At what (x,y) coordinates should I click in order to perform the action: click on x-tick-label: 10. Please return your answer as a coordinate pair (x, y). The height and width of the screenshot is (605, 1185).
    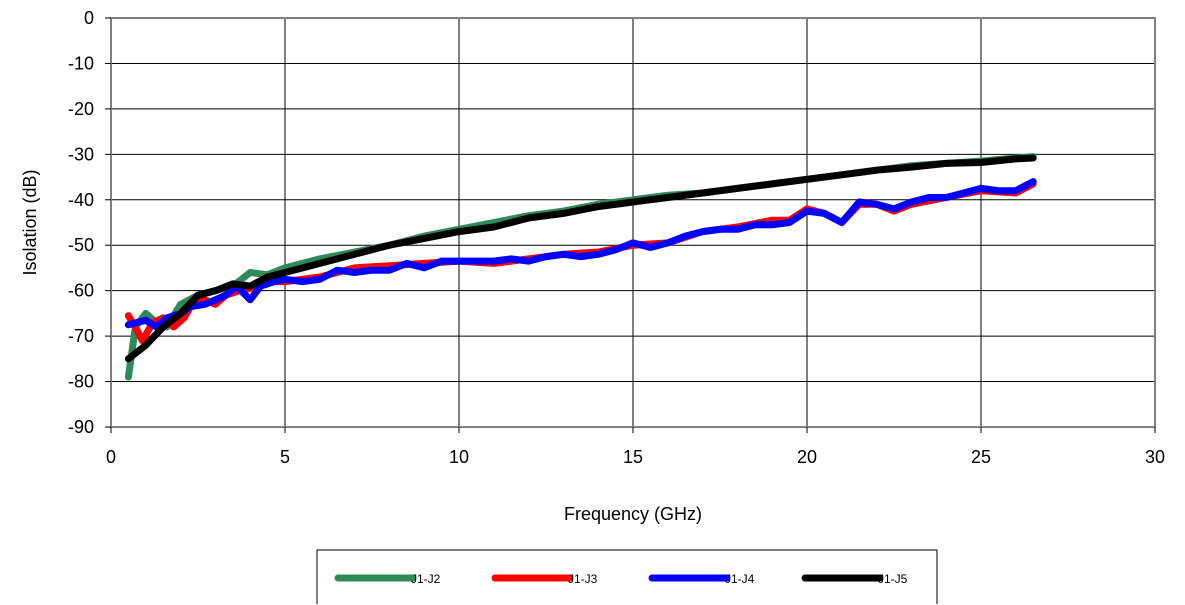
    Looking at the image, I should click on (459, 457).